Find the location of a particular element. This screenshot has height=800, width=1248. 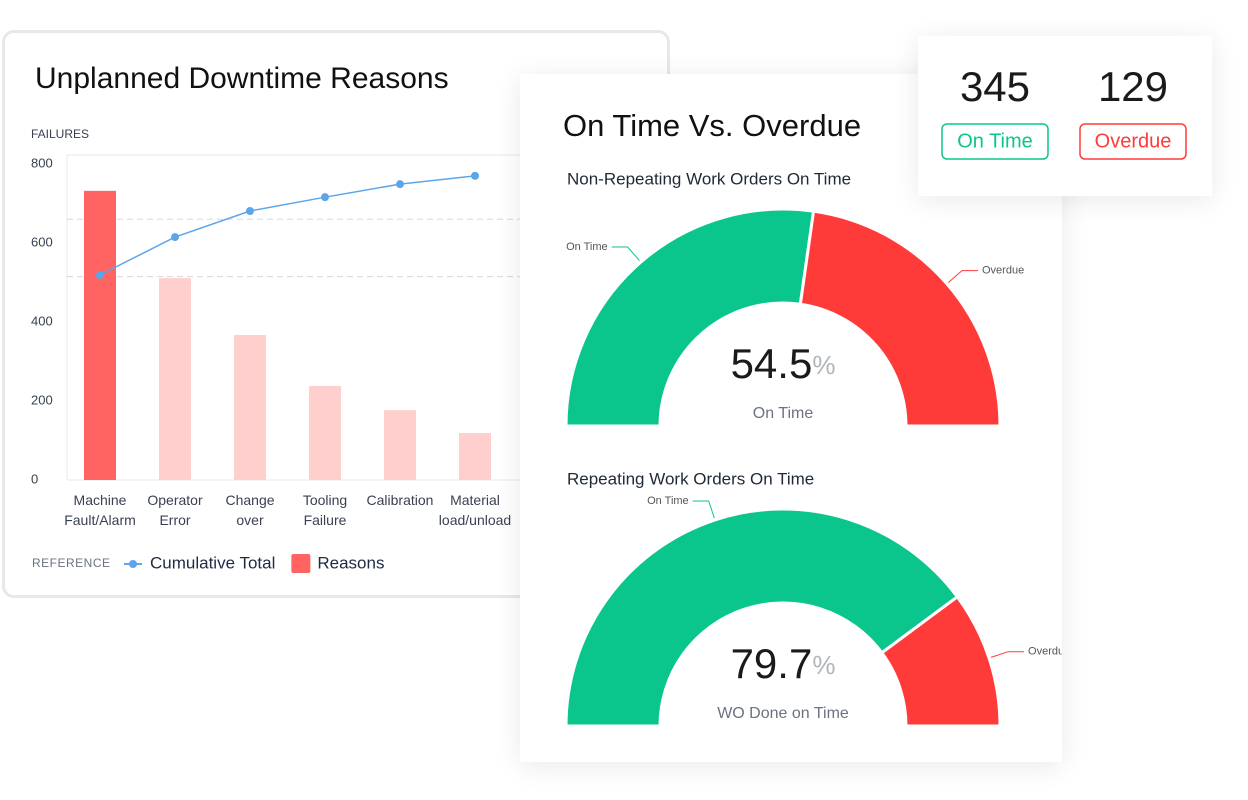

y-tick-label: 0 is located at coordinates (34, 478).